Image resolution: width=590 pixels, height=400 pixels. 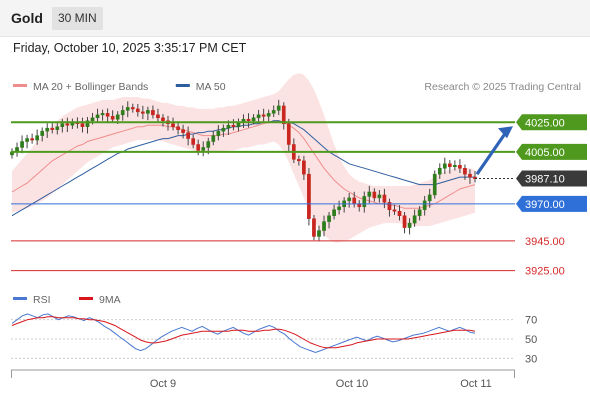 What do you see at coordinates (545, 179) in the screenshot?
I see `level-label: 3987.10` at bounding box center [545, 179].